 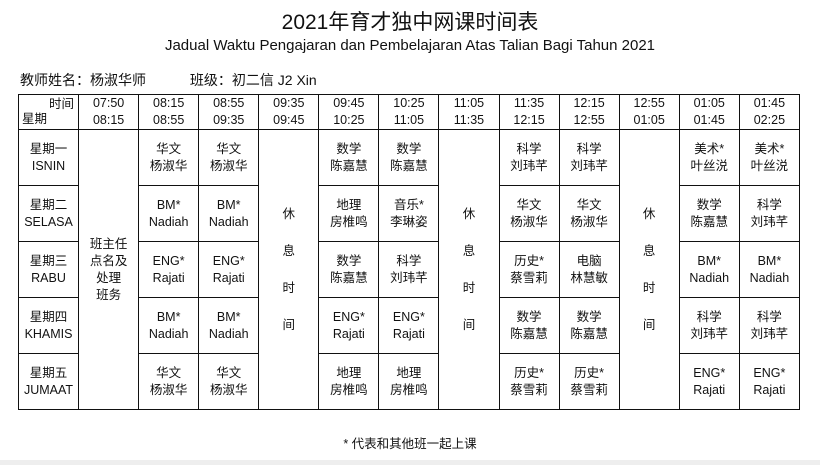 What do you see at coordinates (589, 112) in the screenshot?
I see `period-header: 12:15 12:55` at bounding box center [589, 112].